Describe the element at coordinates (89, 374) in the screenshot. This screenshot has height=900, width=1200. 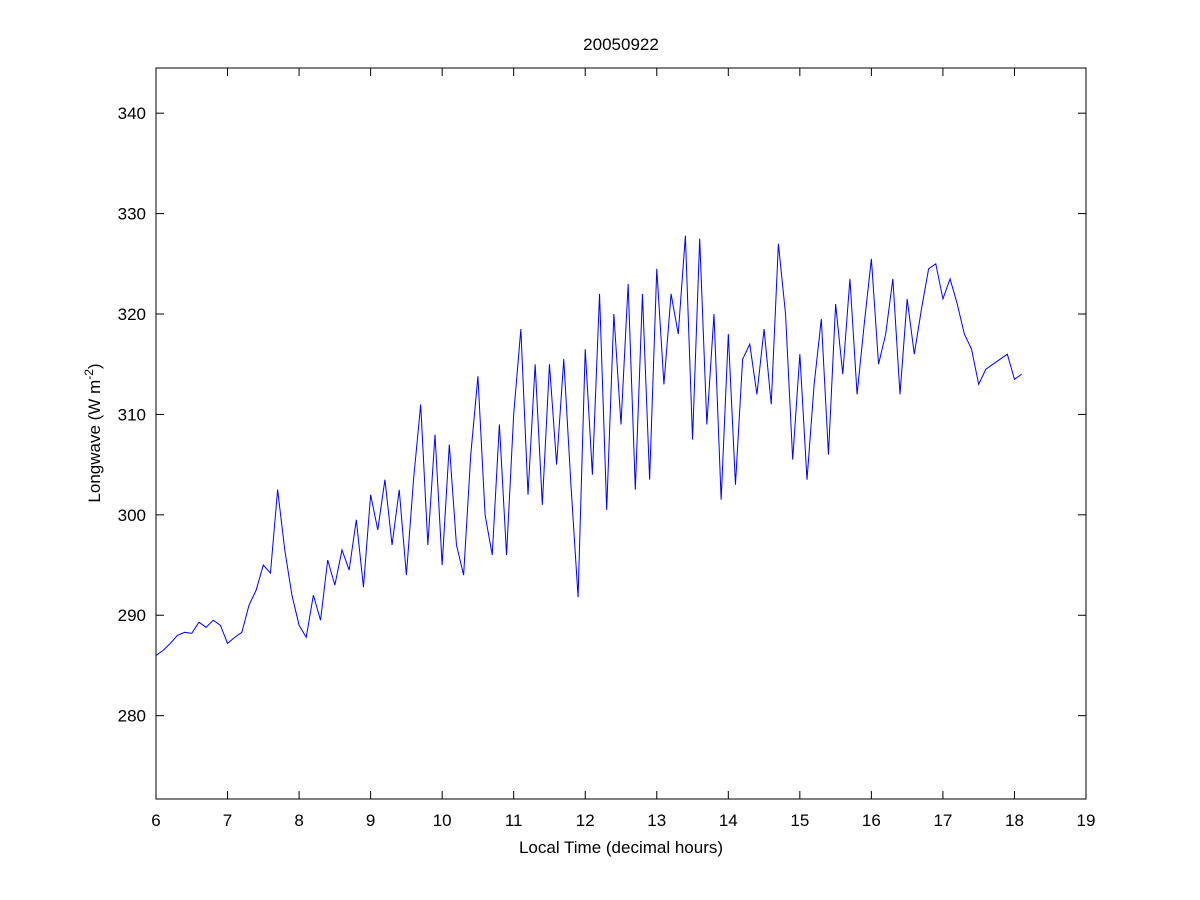
I see `y-label-exp: -2` at that location.